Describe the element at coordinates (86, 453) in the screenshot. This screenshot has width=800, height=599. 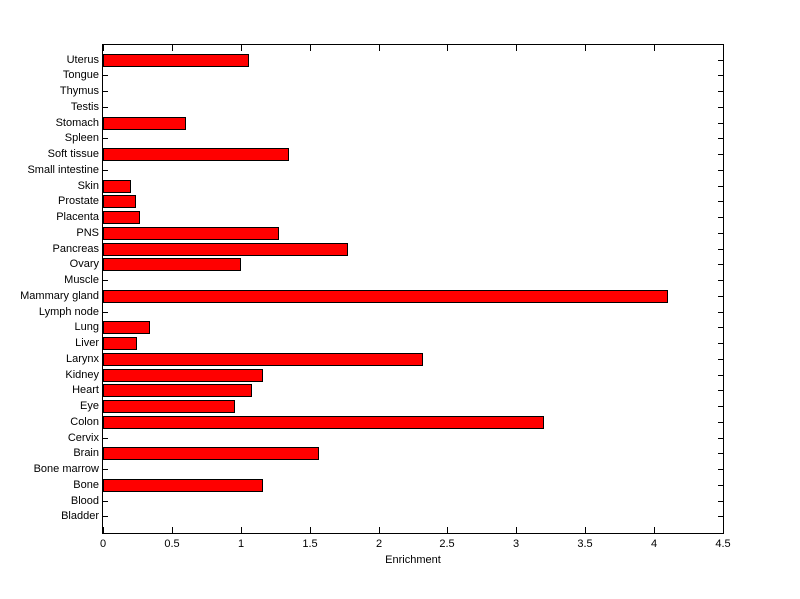
I see `y-axis-label-brain: Brain` at that location.